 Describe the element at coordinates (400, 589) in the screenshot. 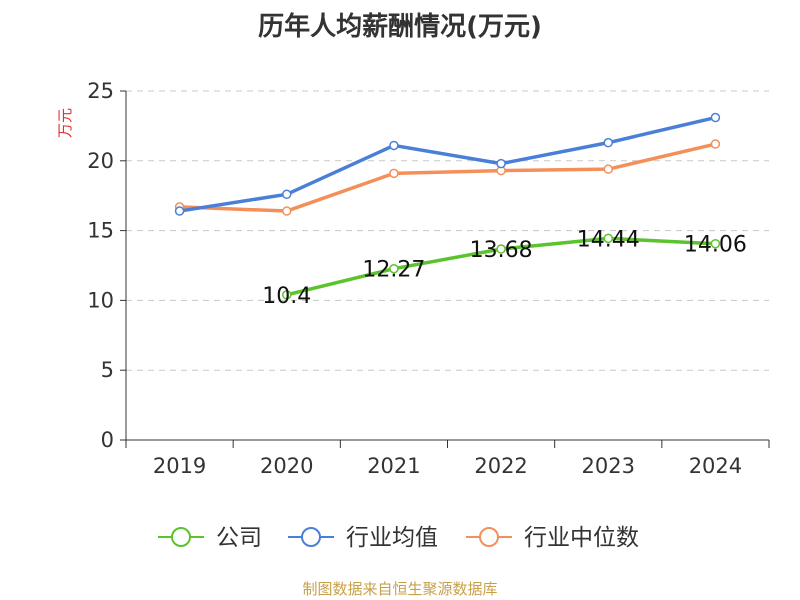

I see `source-note: 制图数据来自恒生聚源数据库` at that location.